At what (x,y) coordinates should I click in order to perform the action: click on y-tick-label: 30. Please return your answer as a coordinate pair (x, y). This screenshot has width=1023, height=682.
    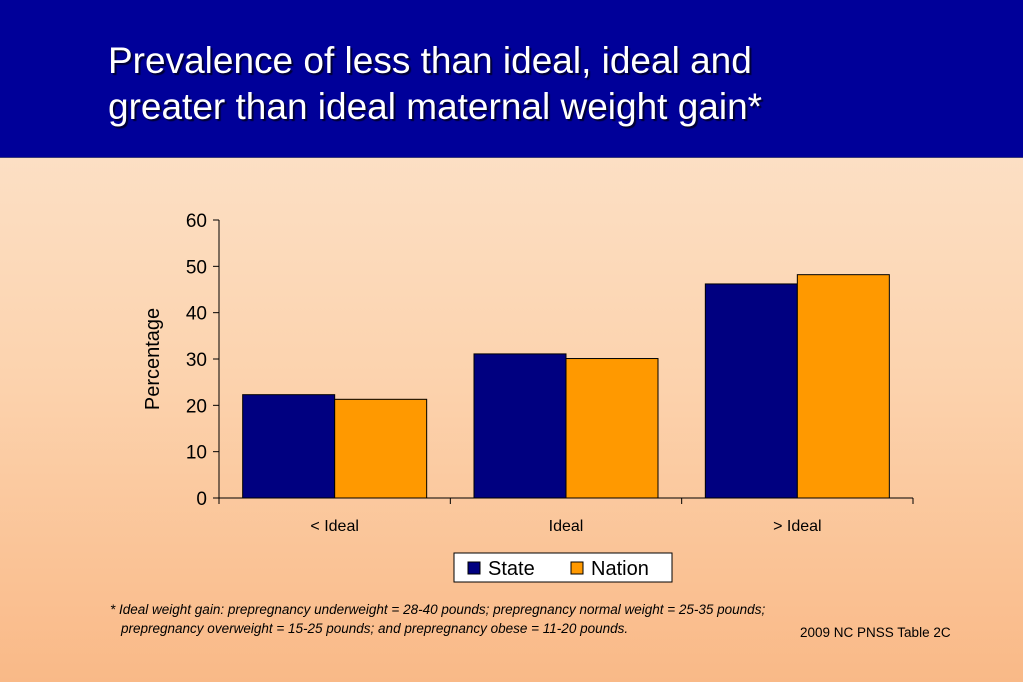
    Looking at the image, I should click on (196, 360).